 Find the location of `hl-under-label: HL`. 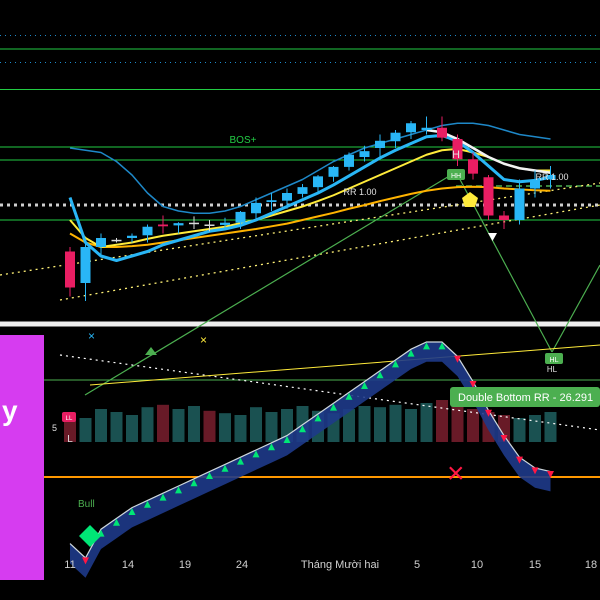

hl-under-label: HL is located at coordinates (552, 369).